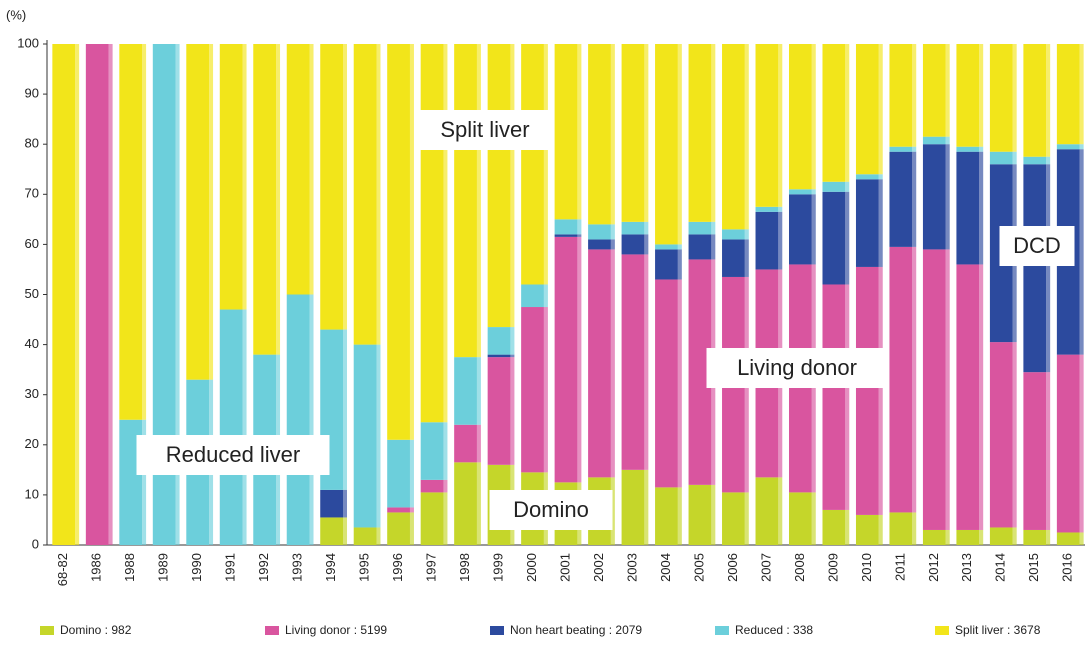  Describe the element at coordinates (336, 630) in the screenshot. I see `legend-label: Living donor : 5199` at that location.